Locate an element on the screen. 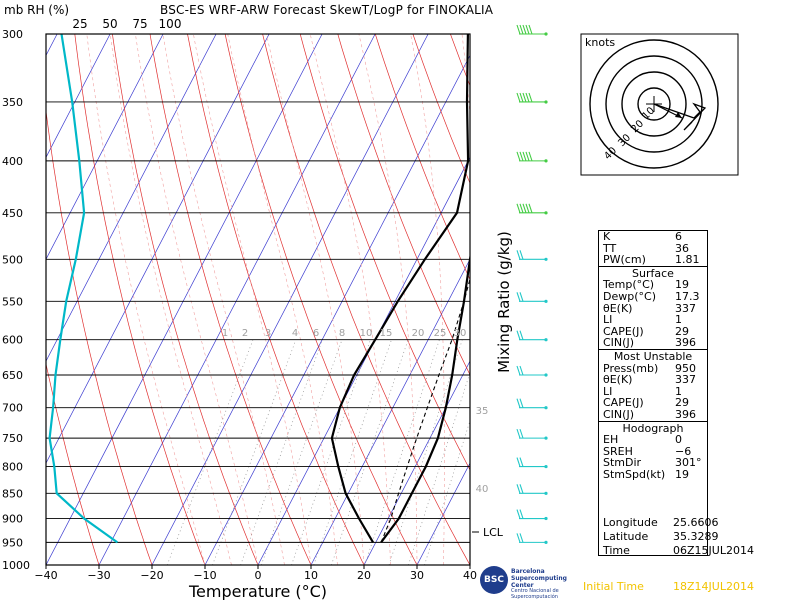 The image size is (800, 600). temperature-tick-label: 10 is located at coordinates (311, 575).